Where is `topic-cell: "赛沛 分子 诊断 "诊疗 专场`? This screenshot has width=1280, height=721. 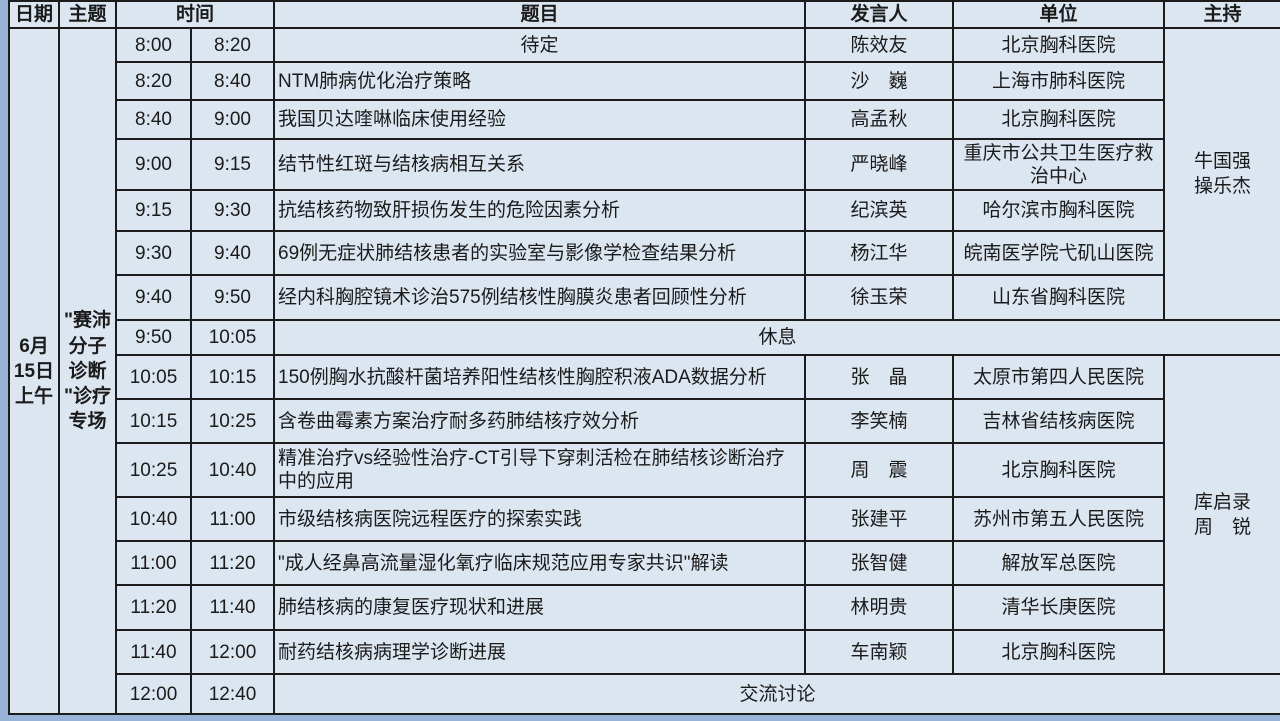
topic-cell: "赛沛 分子 诊断 "诊疗 专场 is located at coordinates (87, 371).